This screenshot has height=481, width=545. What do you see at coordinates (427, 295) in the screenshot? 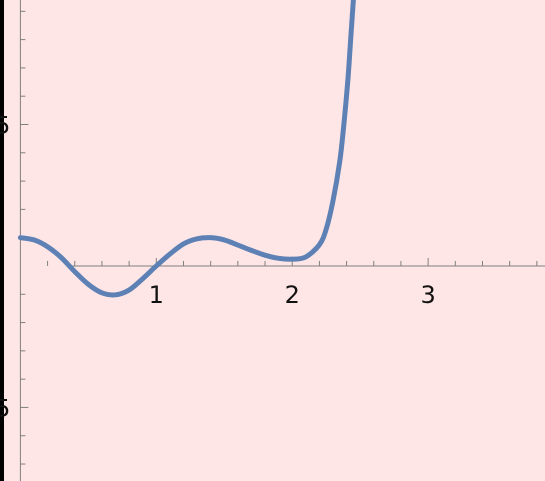
I see `x-tick-label: 3` at bounding box center [427, 295].